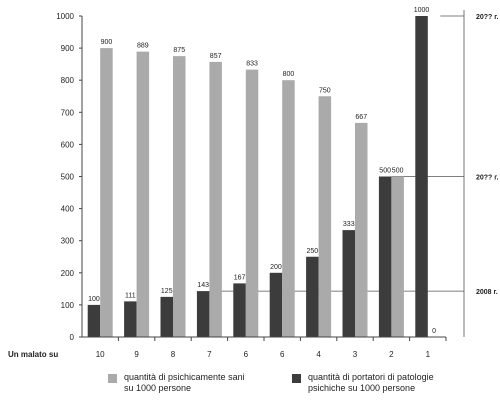  What do you see at coordinates (296, 378) in the screenshot?
I see `legend-swatch-ill` at bounding box center [296, 378].